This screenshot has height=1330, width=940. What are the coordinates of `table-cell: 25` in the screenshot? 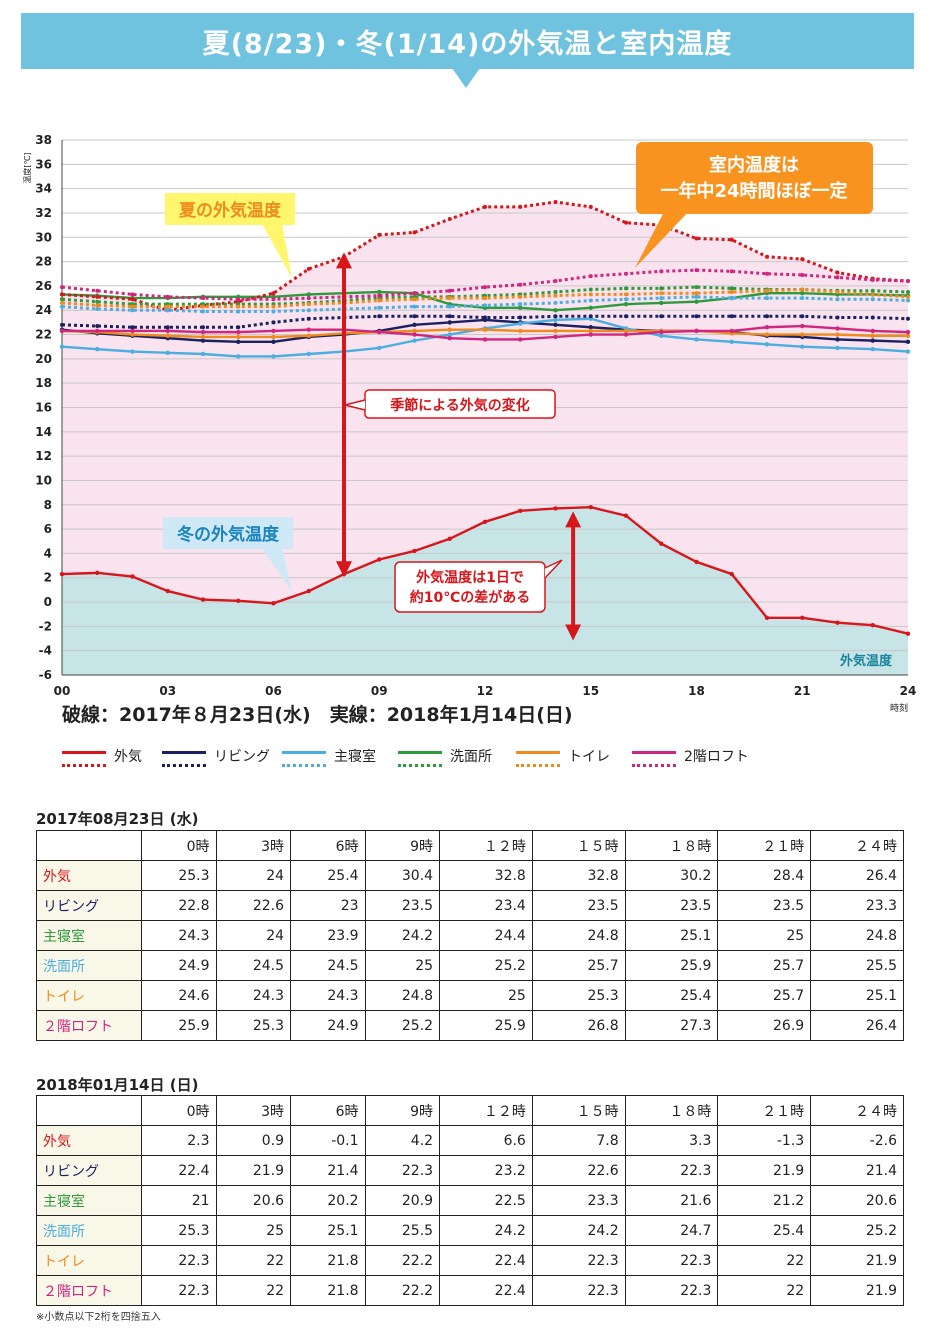 It's located at (402, 965).